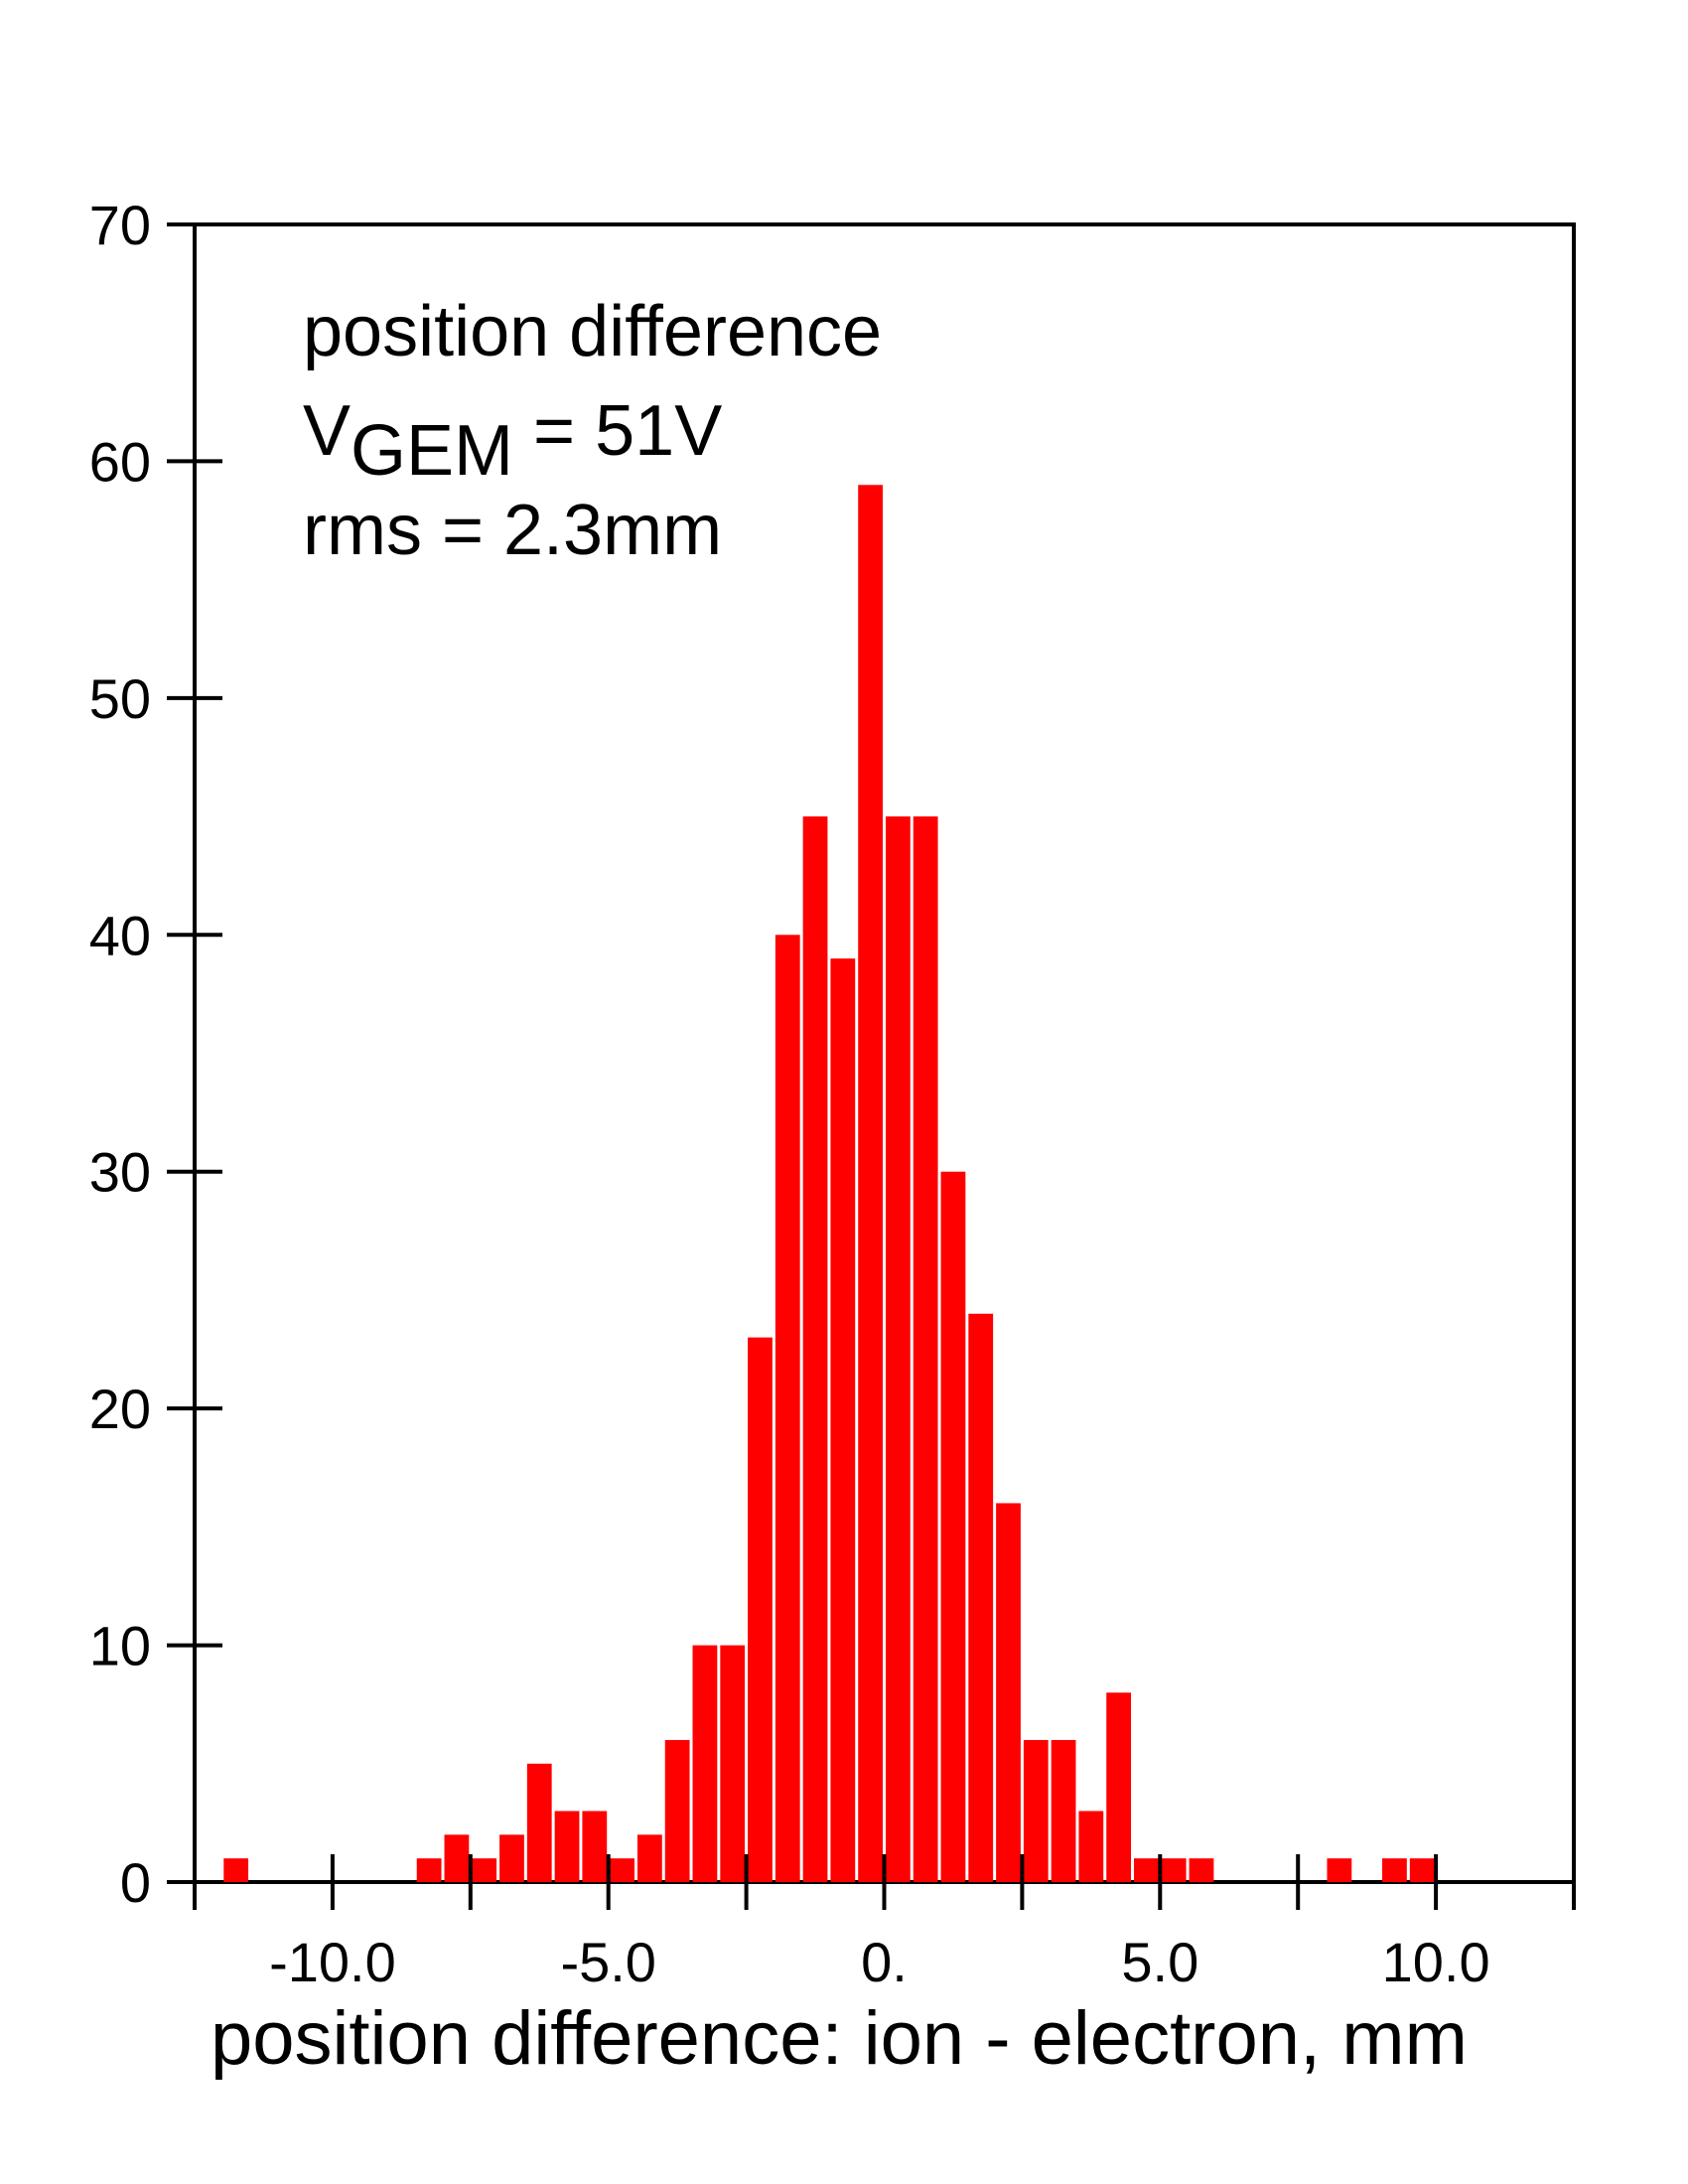 This screenshot has height=2184, width=1688. Describe the element at coordinates (884, 1962) in the screenshot. I see `x-tick-label: 0.` at that location.